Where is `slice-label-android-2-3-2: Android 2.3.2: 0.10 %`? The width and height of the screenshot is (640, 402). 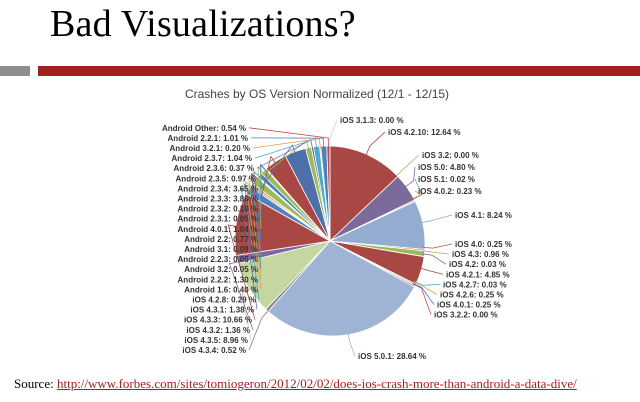 slice-label-android-2-3-2: Android 2.3.2: 0.10 % is located at coordinates (218, 209).